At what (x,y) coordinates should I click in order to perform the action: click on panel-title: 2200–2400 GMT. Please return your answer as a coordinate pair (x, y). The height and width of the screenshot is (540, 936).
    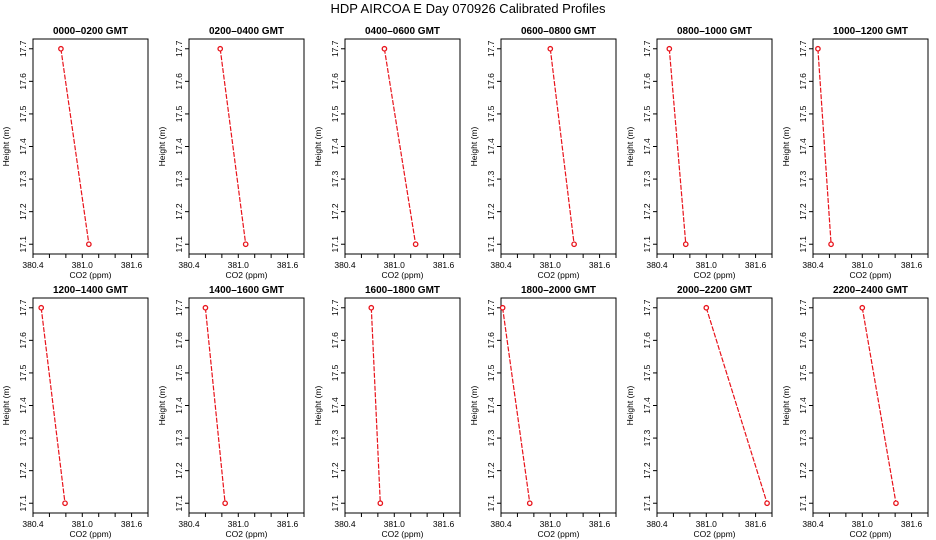
    Looking at the image, I should click on (870, 290).